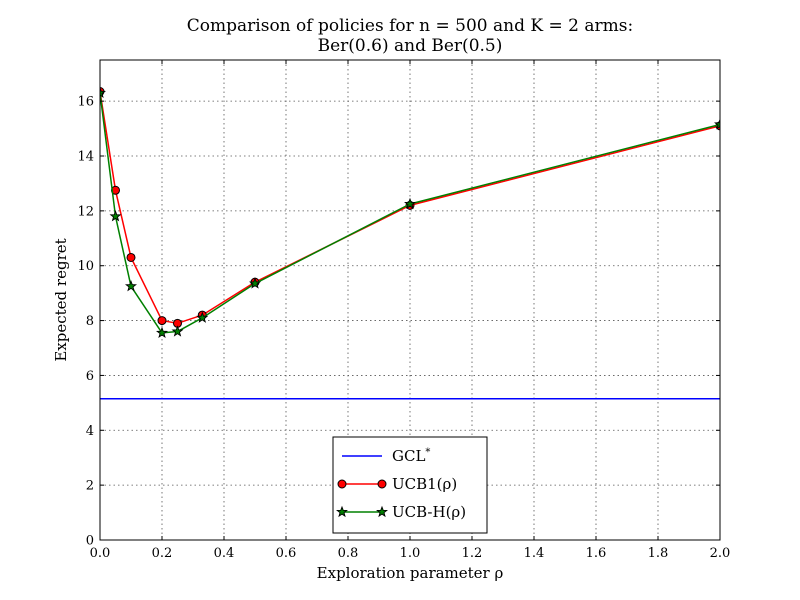 This screenshot has width=800, height=600. Describe the element at coordinates (162, 553) in the screenshot. I see `x-tick-label: 0.2` at that location.